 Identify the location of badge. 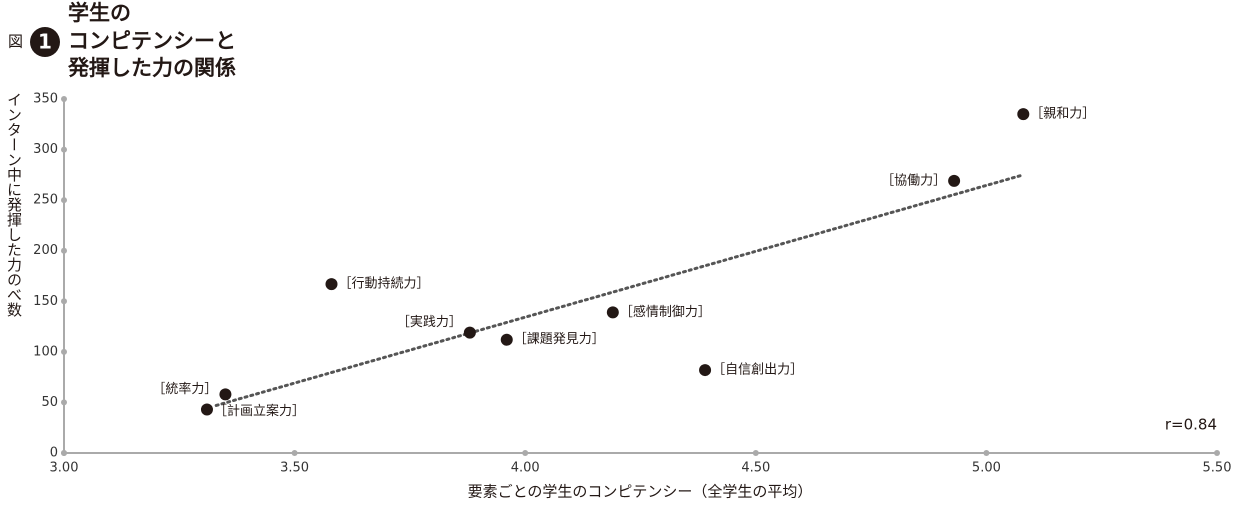
(45, 42).